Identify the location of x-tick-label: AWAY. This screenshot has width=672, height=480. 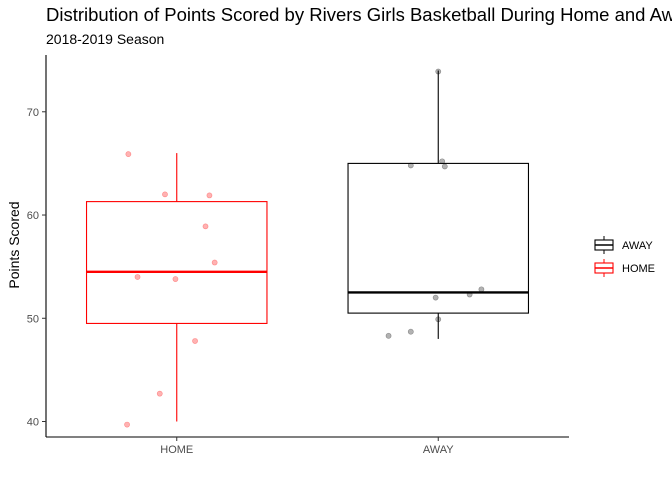
(438, 450).